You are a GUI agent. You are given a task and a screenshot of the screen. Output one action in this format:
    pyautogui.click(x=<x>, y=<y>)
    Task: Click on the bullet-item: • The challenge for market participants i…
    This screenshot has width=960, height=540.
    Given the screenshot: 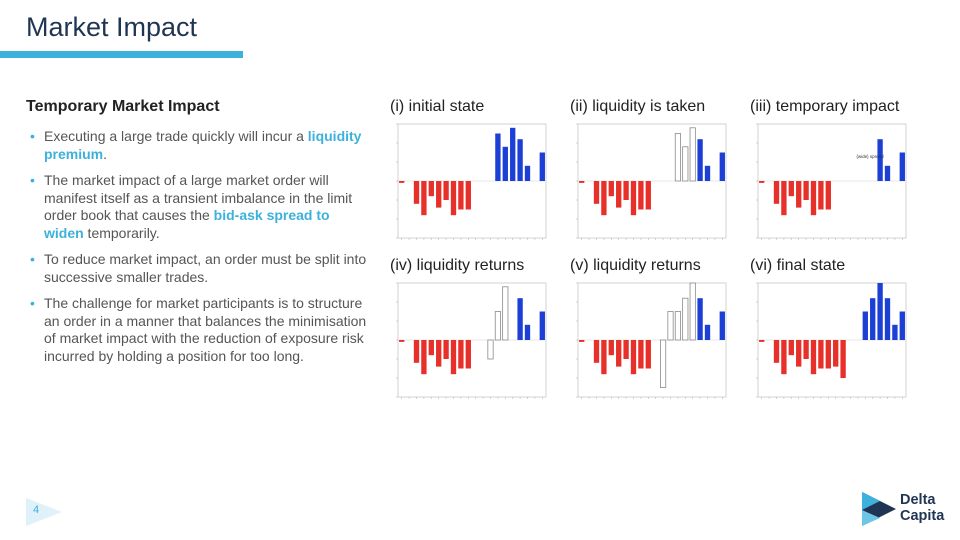 What is the action you would take?
    pyautogui.click(x=198, y=329)
    